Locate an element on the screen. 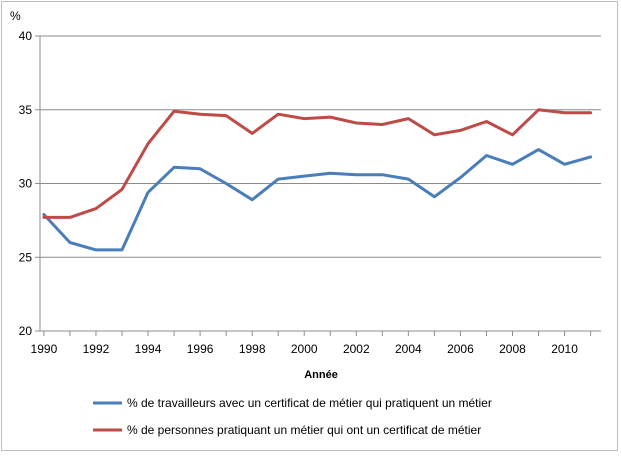 This screenshot has width=621, height=457. x-tick-label-5: 2000 is located at coordinates (304, 349).